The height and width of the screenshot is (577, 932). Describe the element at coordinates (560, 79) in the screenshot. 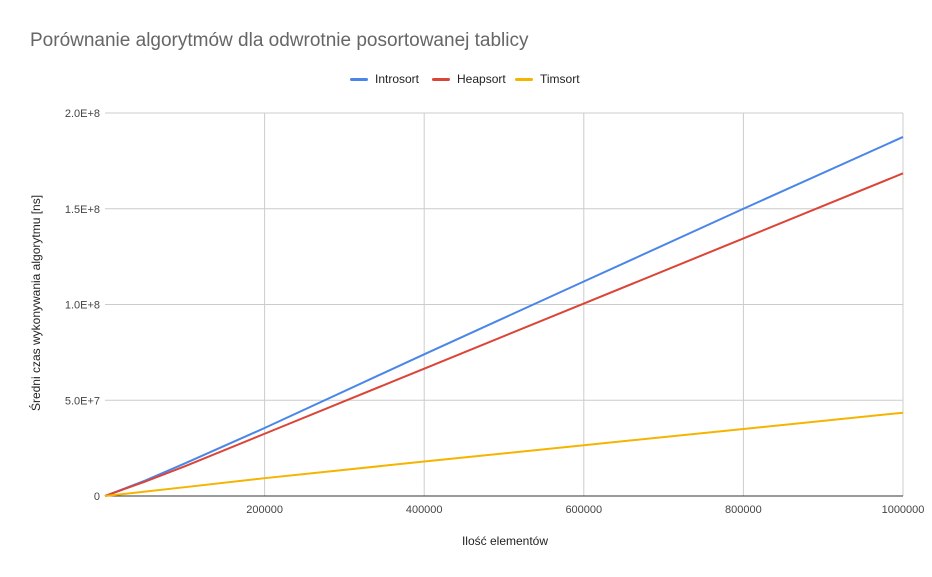

I see `legend-label-timsort: Timsort` at that location.